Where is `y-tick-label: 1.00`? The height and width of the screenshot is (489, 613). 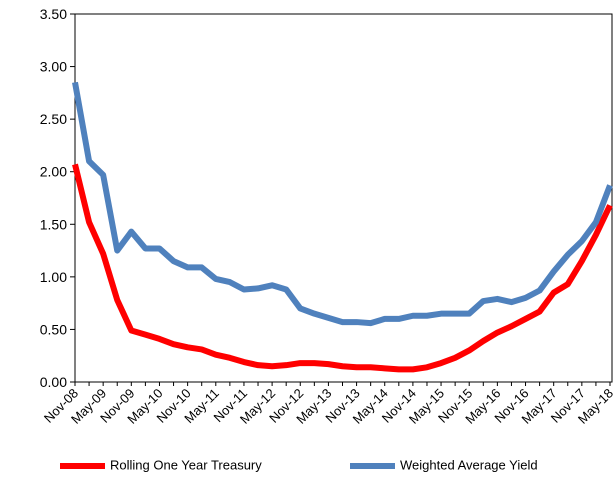
y-tick-label: 1.00 is located at coordinates (53, 277).